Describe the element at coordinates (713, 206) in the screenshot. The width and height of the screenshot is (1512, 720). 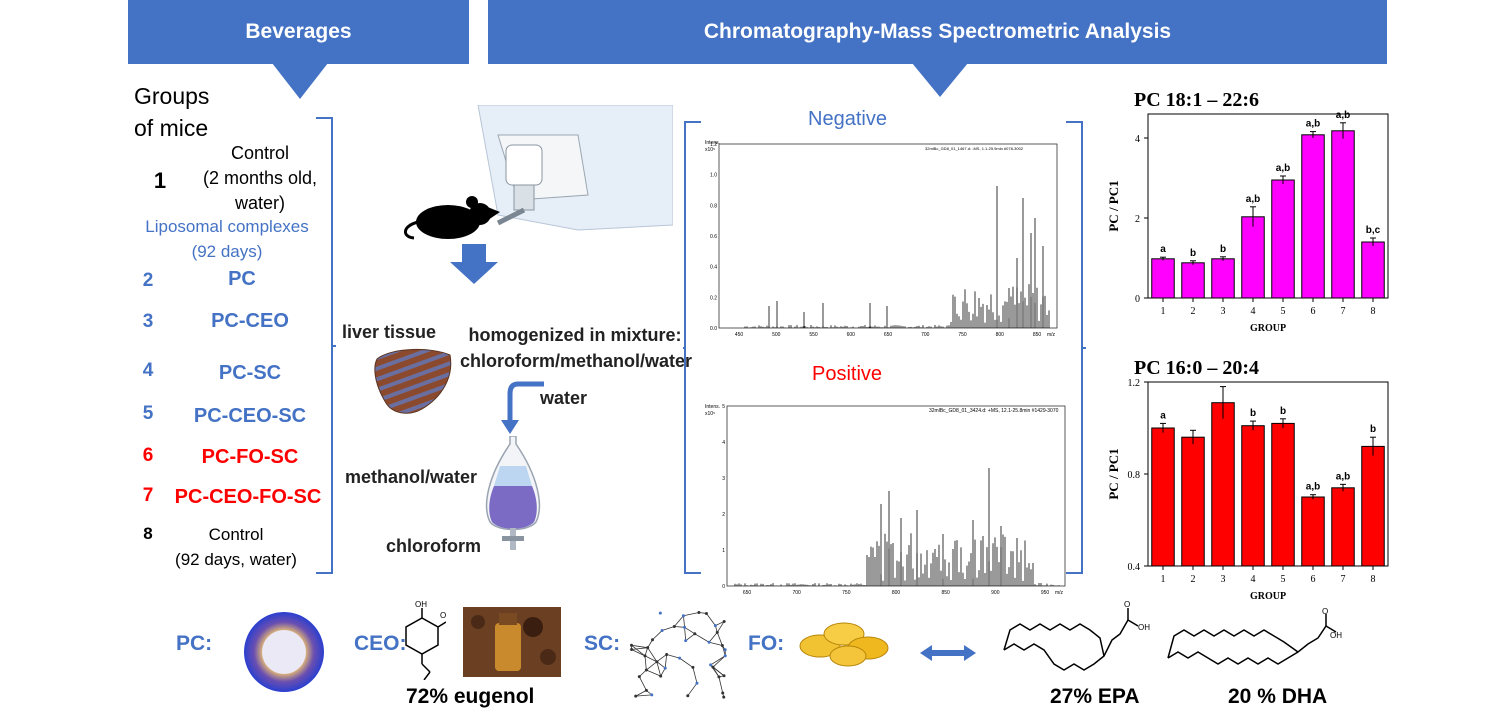
I see `neg-ytick-label: 0.8` at that location.